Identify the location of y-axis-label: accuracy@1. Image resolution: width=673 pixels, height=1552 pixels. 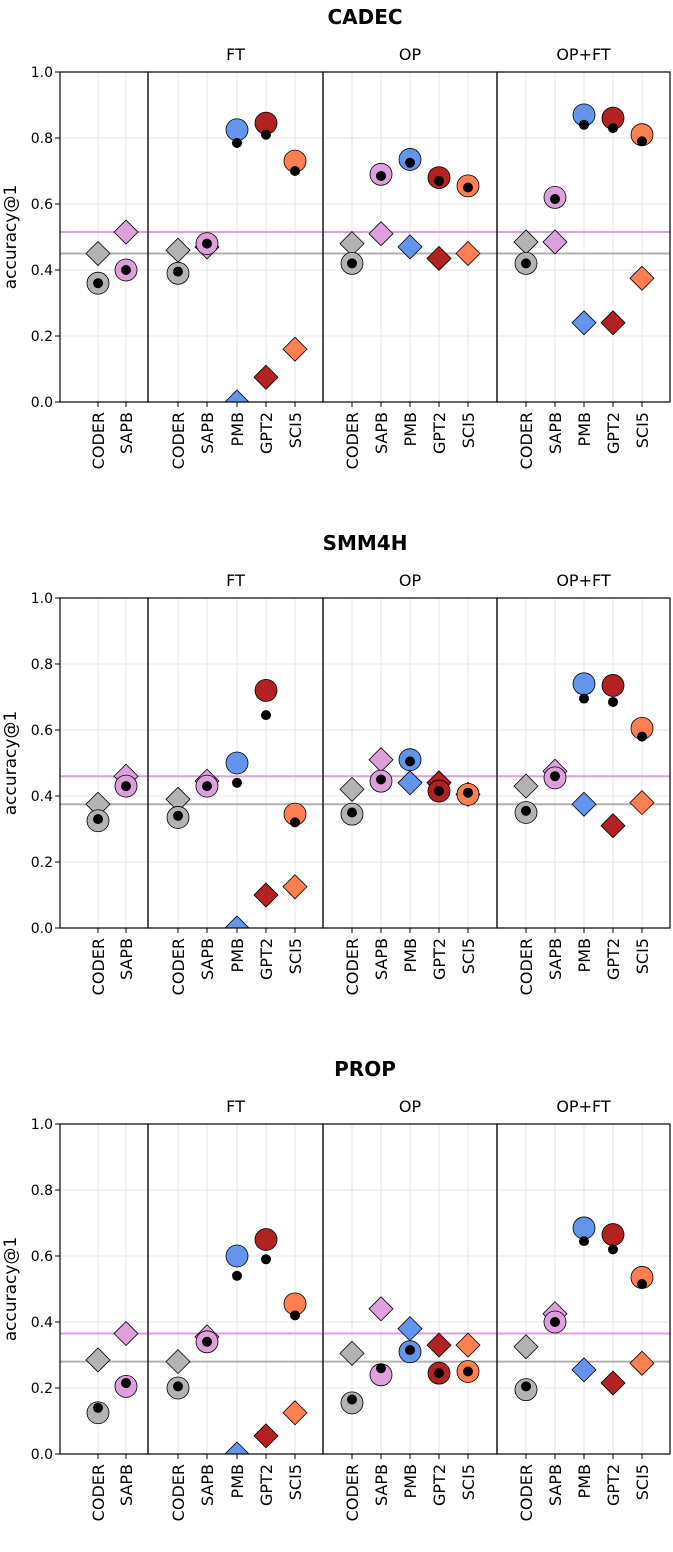
(11, 763).